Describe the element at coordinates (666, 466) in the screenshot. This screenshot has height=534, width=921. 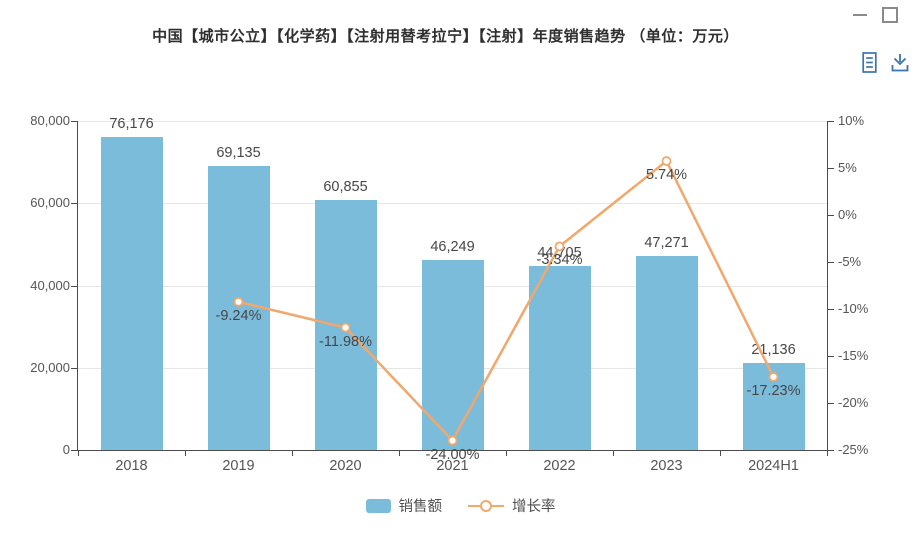
I see `x-axis-label-2023: 2023` at that location.